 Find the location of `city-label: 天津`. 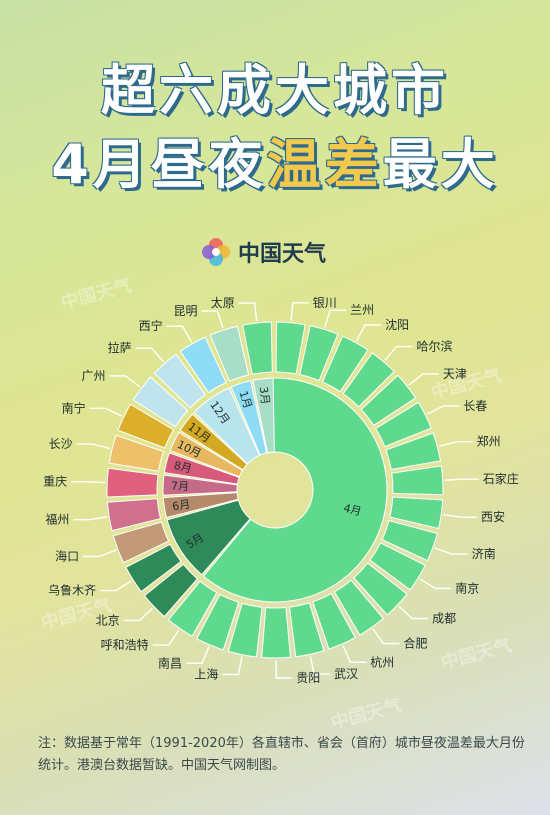

city-label: 天津 is located at coordinates (455, 374).